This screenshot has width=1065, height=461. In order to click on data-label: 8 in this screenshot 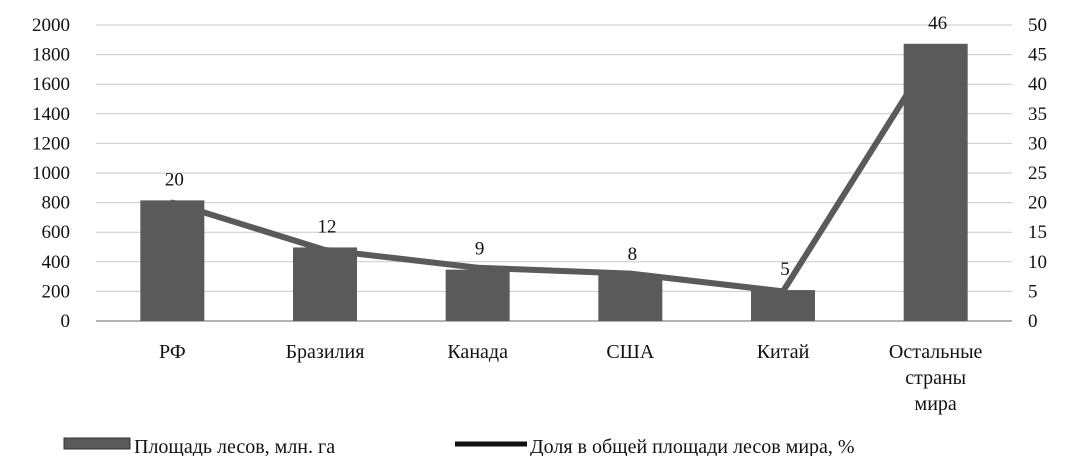, I will do `click(633, 254)`.